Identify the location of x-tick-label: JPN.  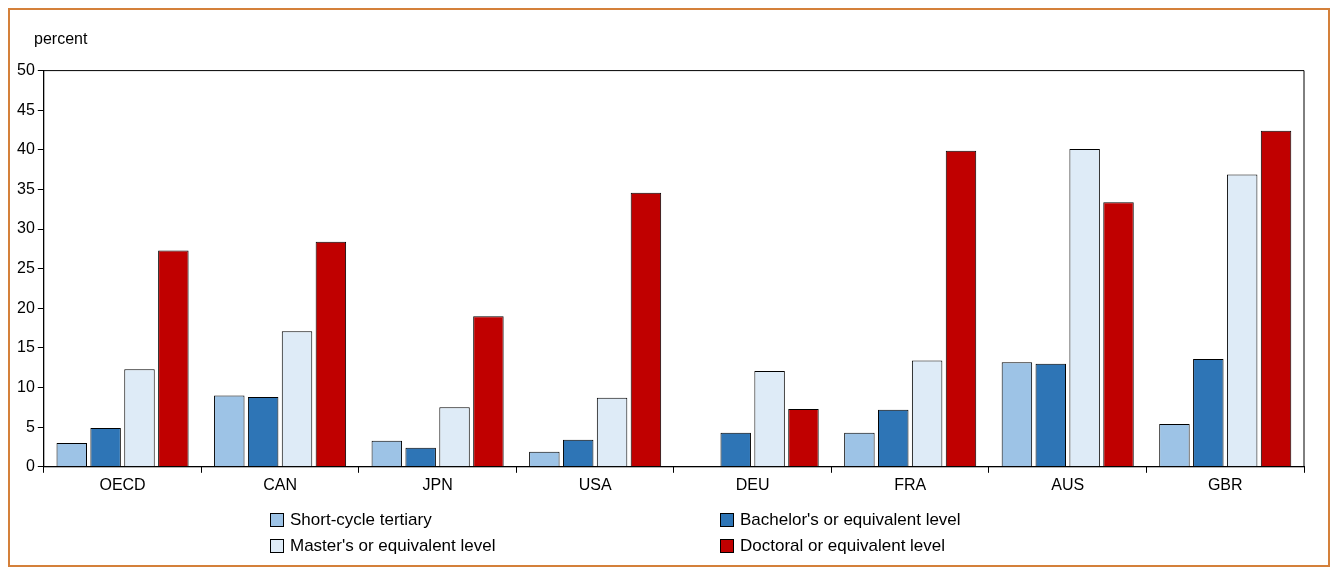
(437, 484).